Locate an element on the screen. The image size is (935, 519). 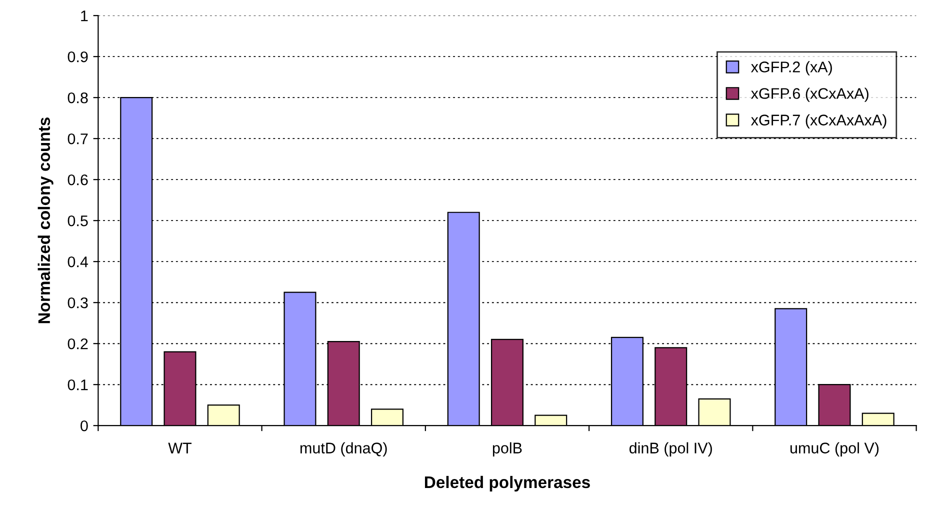
y-tick-label: 0.2 is located at coordinates (78, 344).